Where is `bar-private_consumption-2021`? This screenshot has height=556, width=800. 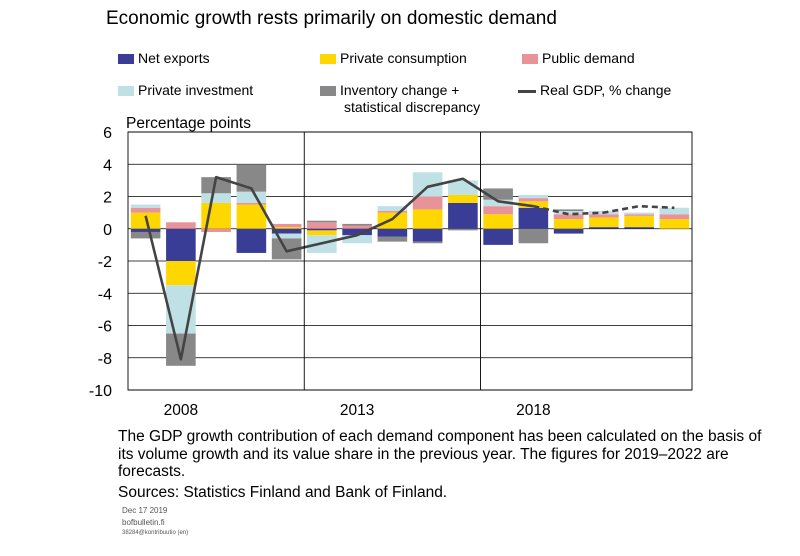
bar-private_consumption-2021 is located at coordinates (639, 221).